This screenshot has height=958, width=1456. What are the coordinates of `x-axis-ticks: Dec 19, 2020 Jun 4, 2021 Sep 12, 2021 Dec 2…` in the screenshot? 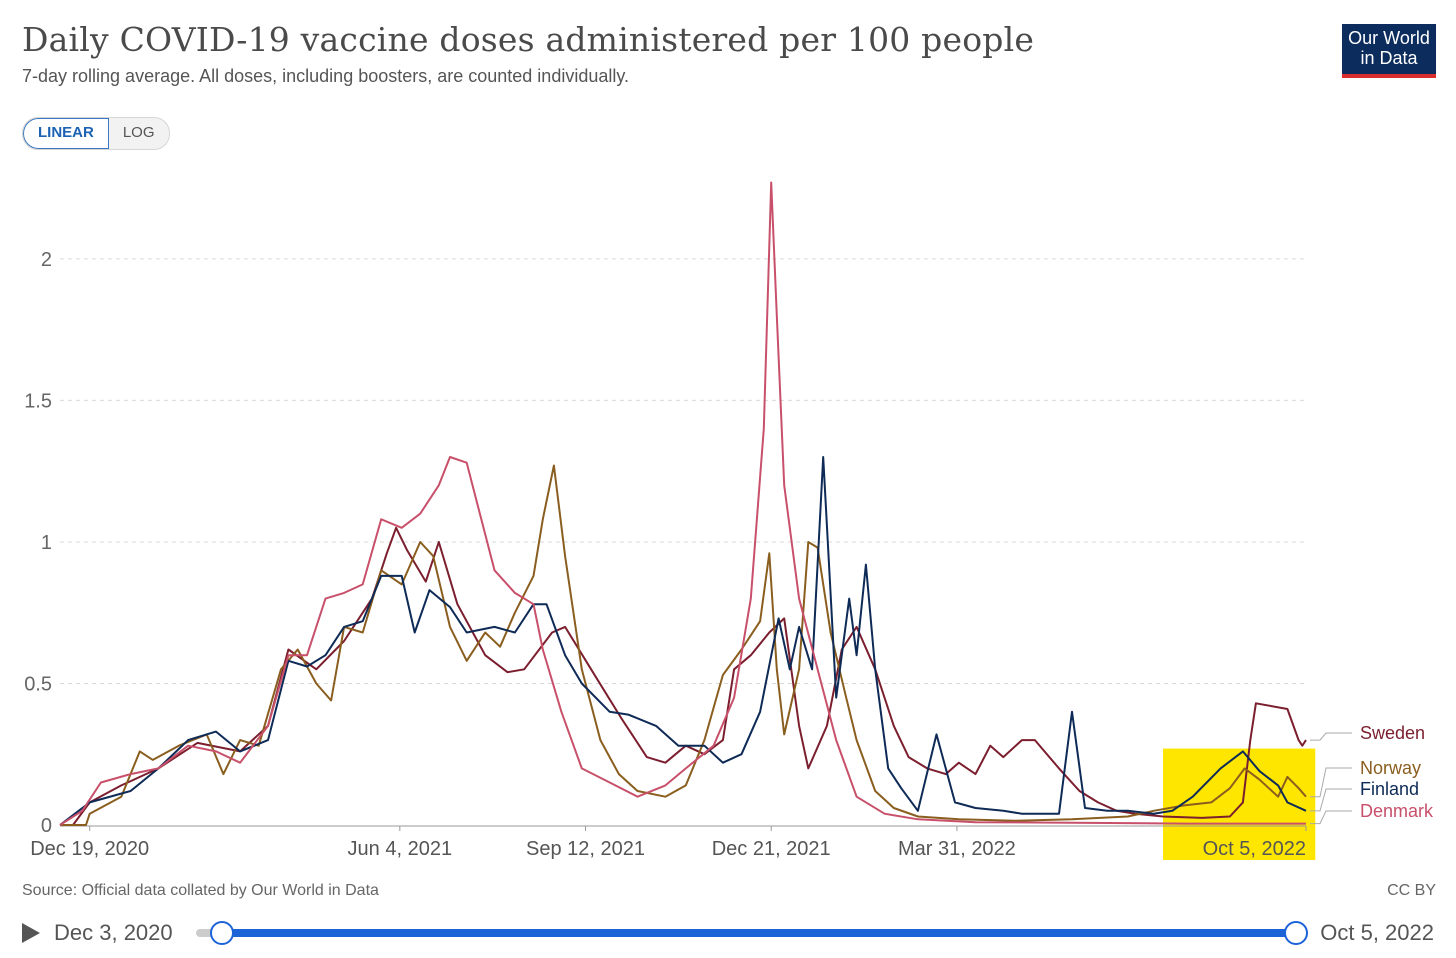 It's located at (668, 843).